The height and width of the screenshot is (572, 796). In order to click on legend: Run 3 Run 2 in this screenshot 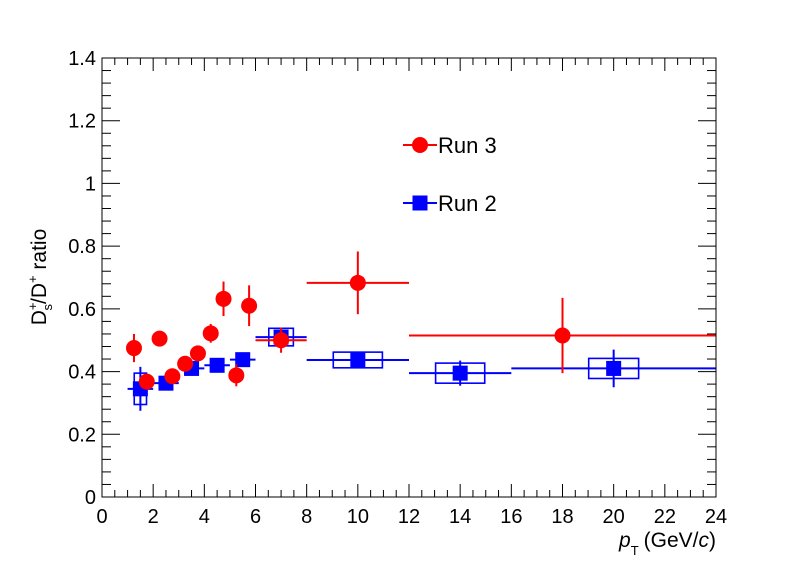, I will do `click(450, 174)`.